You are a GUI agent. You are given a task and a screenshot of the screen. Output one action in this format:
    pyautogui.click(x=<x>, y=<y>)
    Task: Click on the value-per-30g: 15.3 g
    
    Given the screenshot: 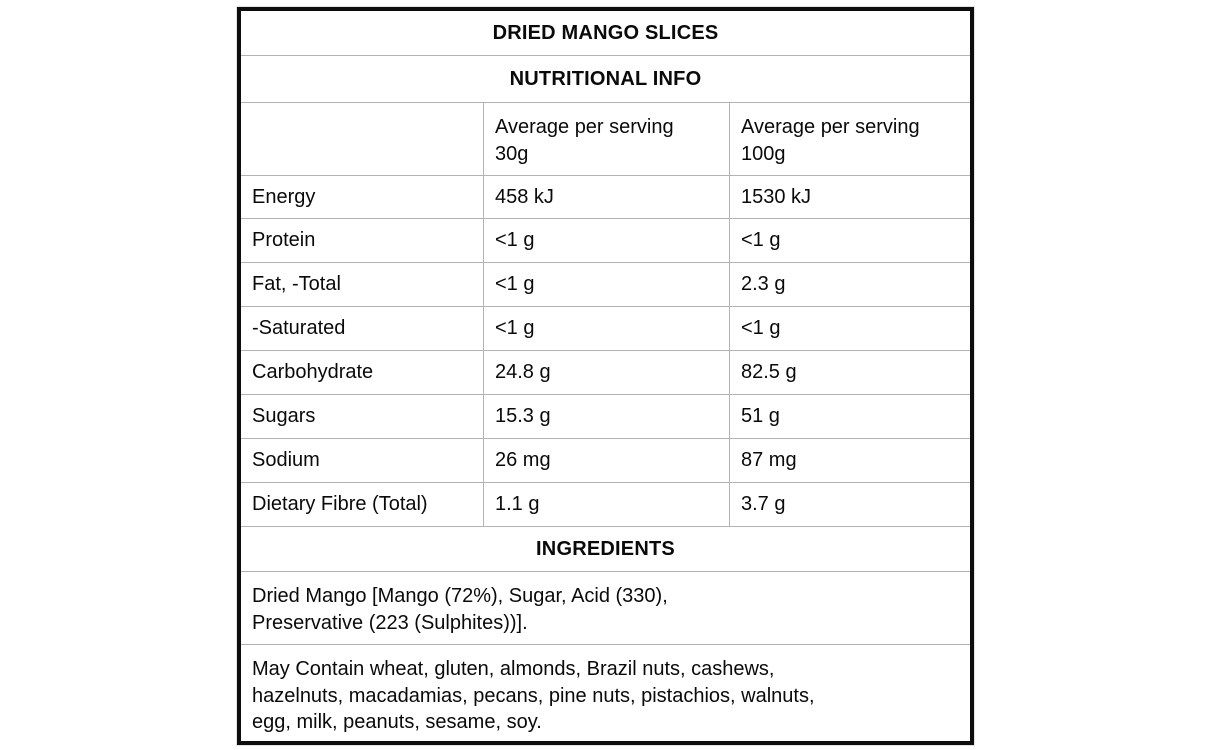 What is the action you would take?
    pyautogui.click(x=606, y=416)
    